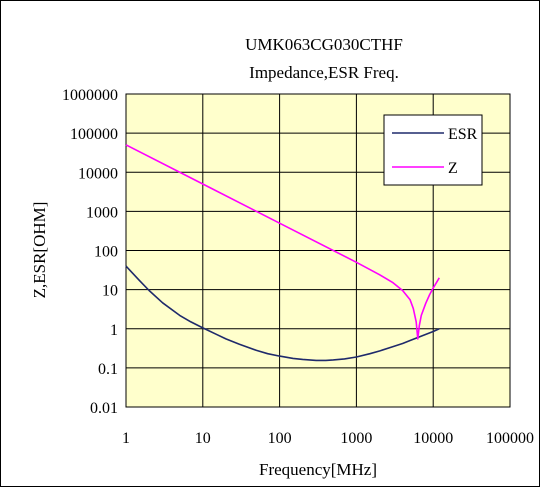 The image size is (542, 489). What do you see at coordinates (90, 252) in the screenshot?
I see `y-tick-labels: 0.01 0.1 1 10 100 1000 10000 100000 1000000` at bounding box center [90, 252].